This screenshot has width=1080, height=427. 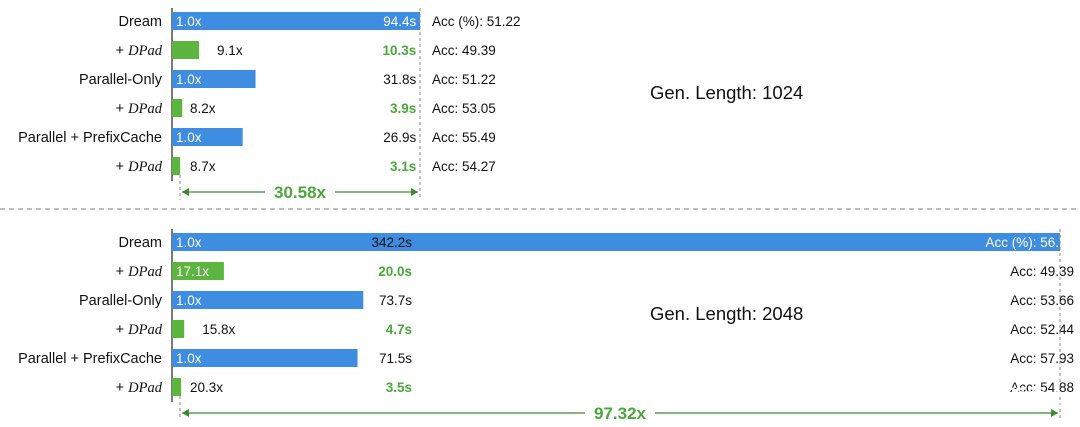 What do you see at coordinates (206, 387) in the screenshot?
I see `speedup-label: 20.3x` at bounding box center [206, 387].